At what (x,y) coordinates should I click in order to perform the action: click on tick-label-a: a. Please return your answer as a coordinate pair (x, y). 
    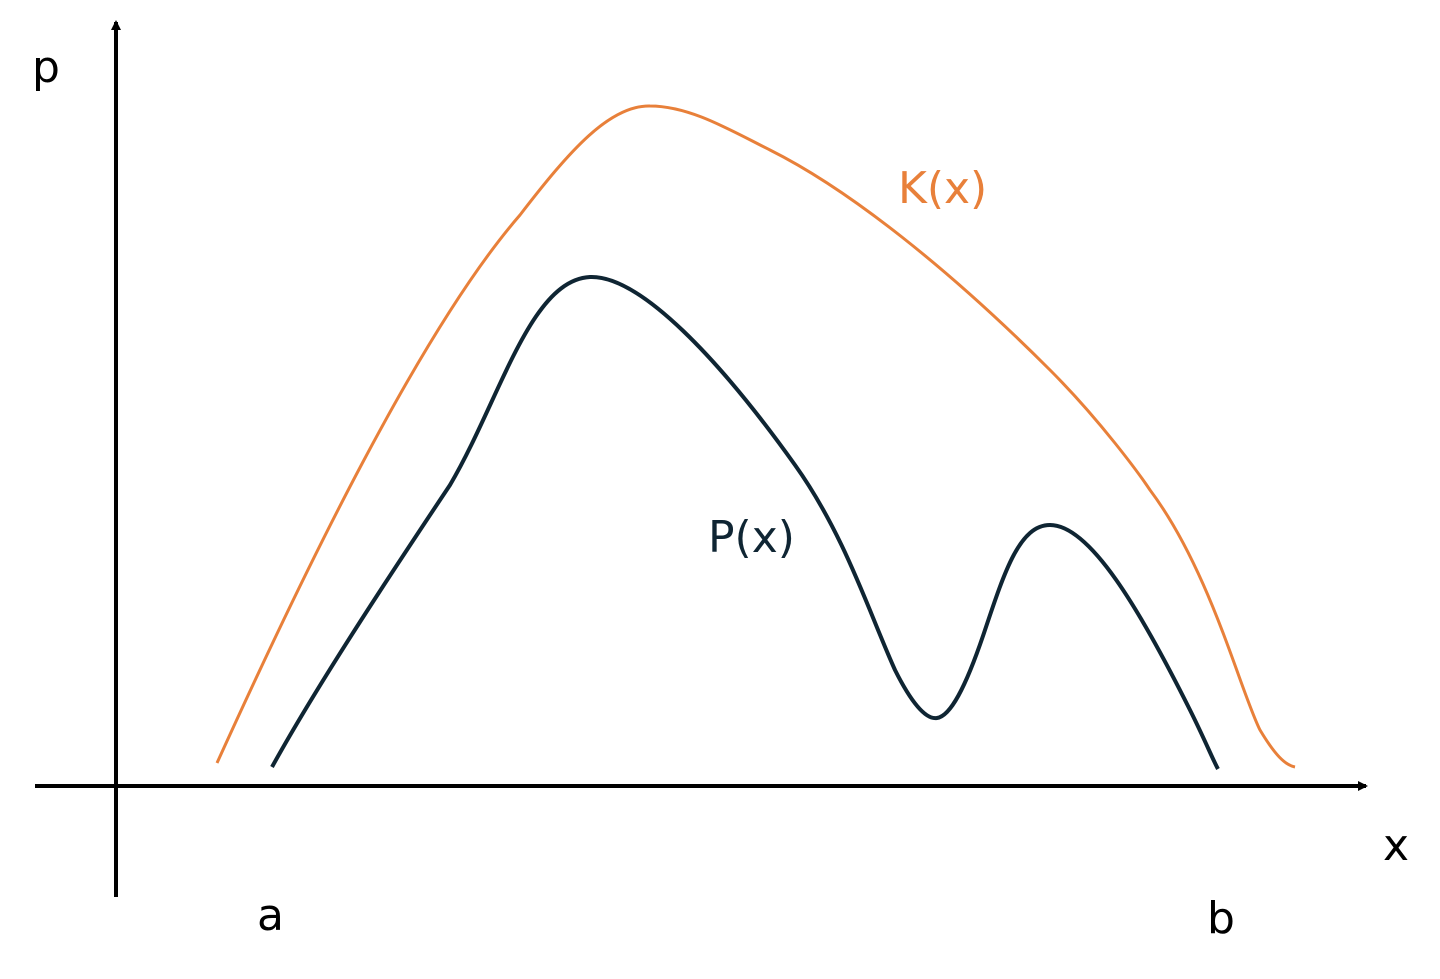
    Looking at the image, I should click on (270, 915).